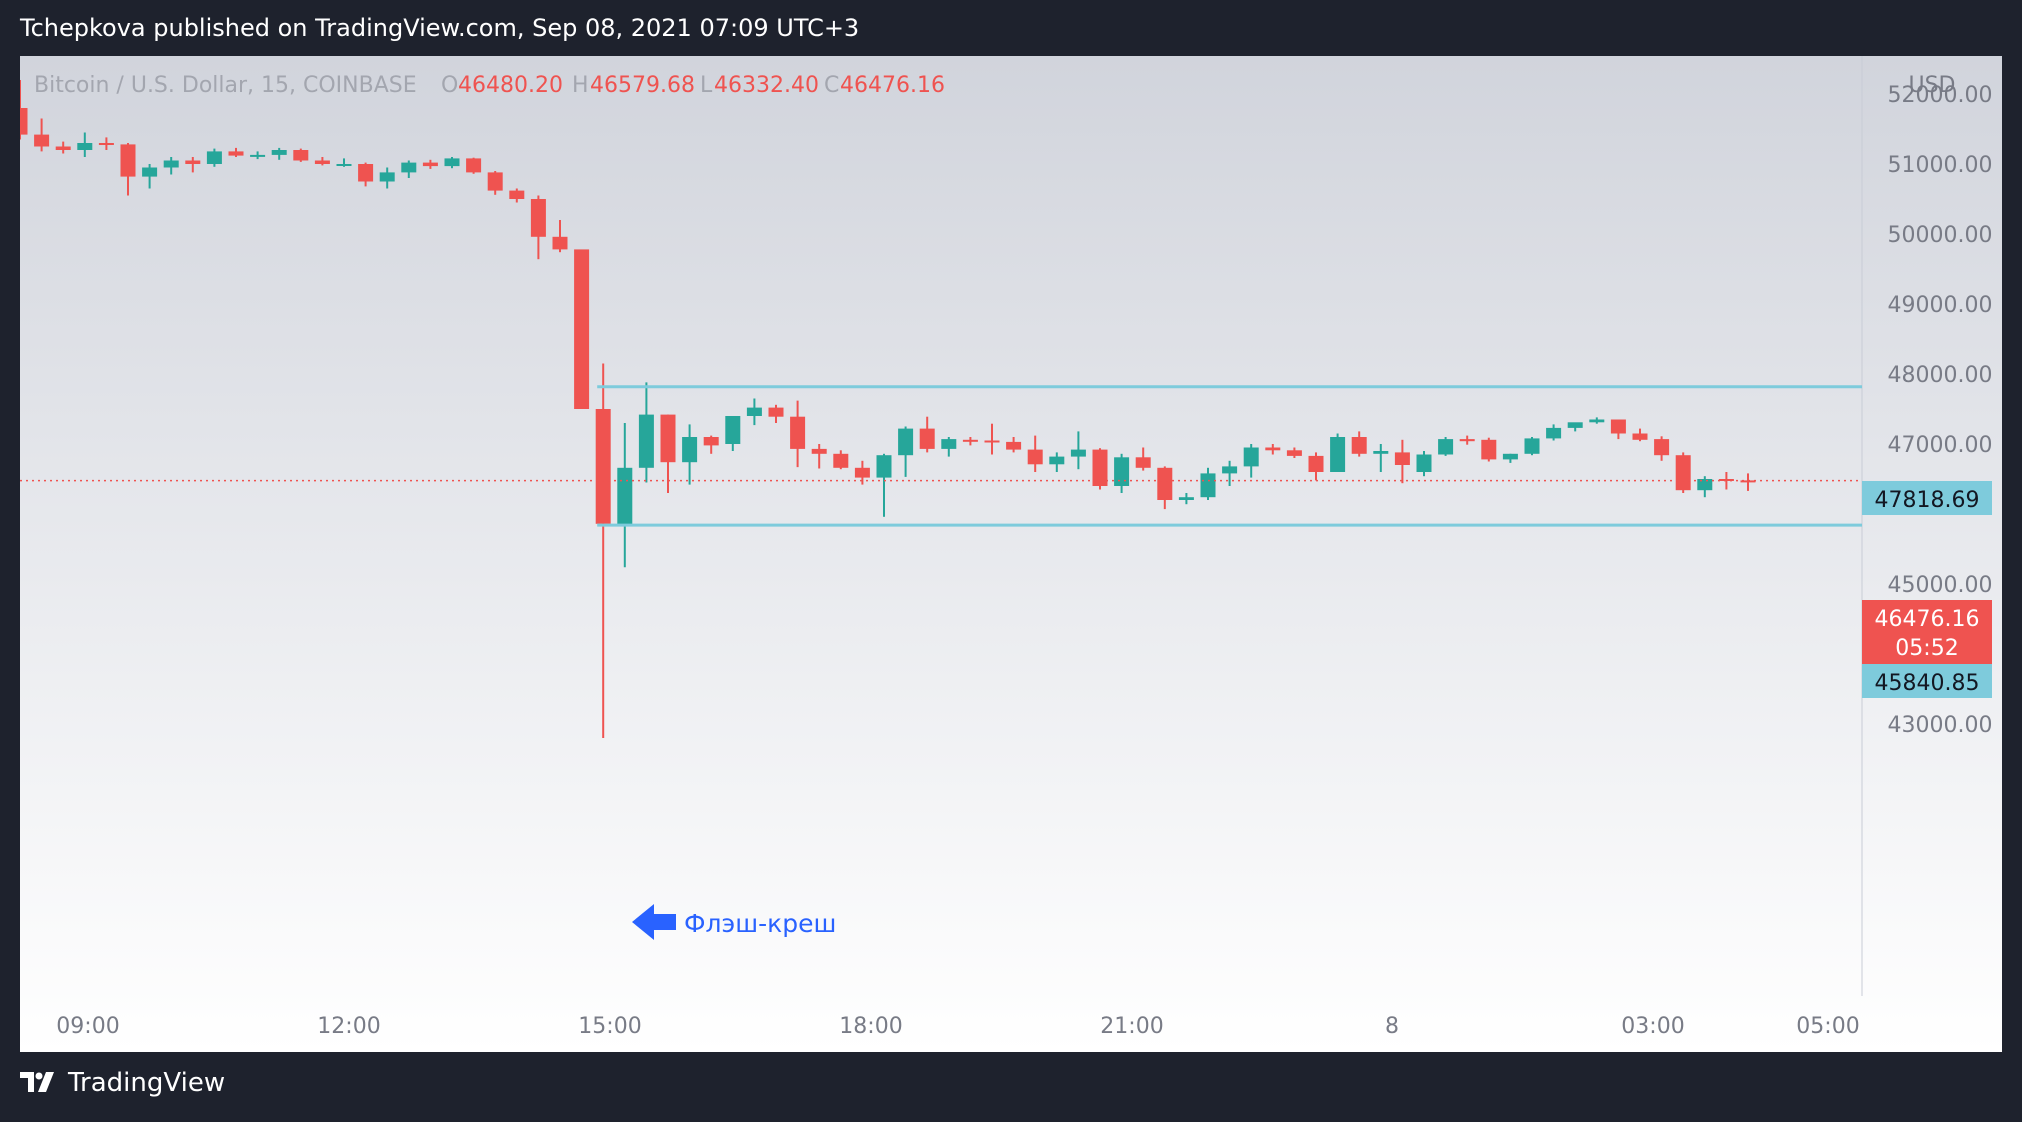  I want to click on time-tick-label: 12:00, so click(348, 1026).